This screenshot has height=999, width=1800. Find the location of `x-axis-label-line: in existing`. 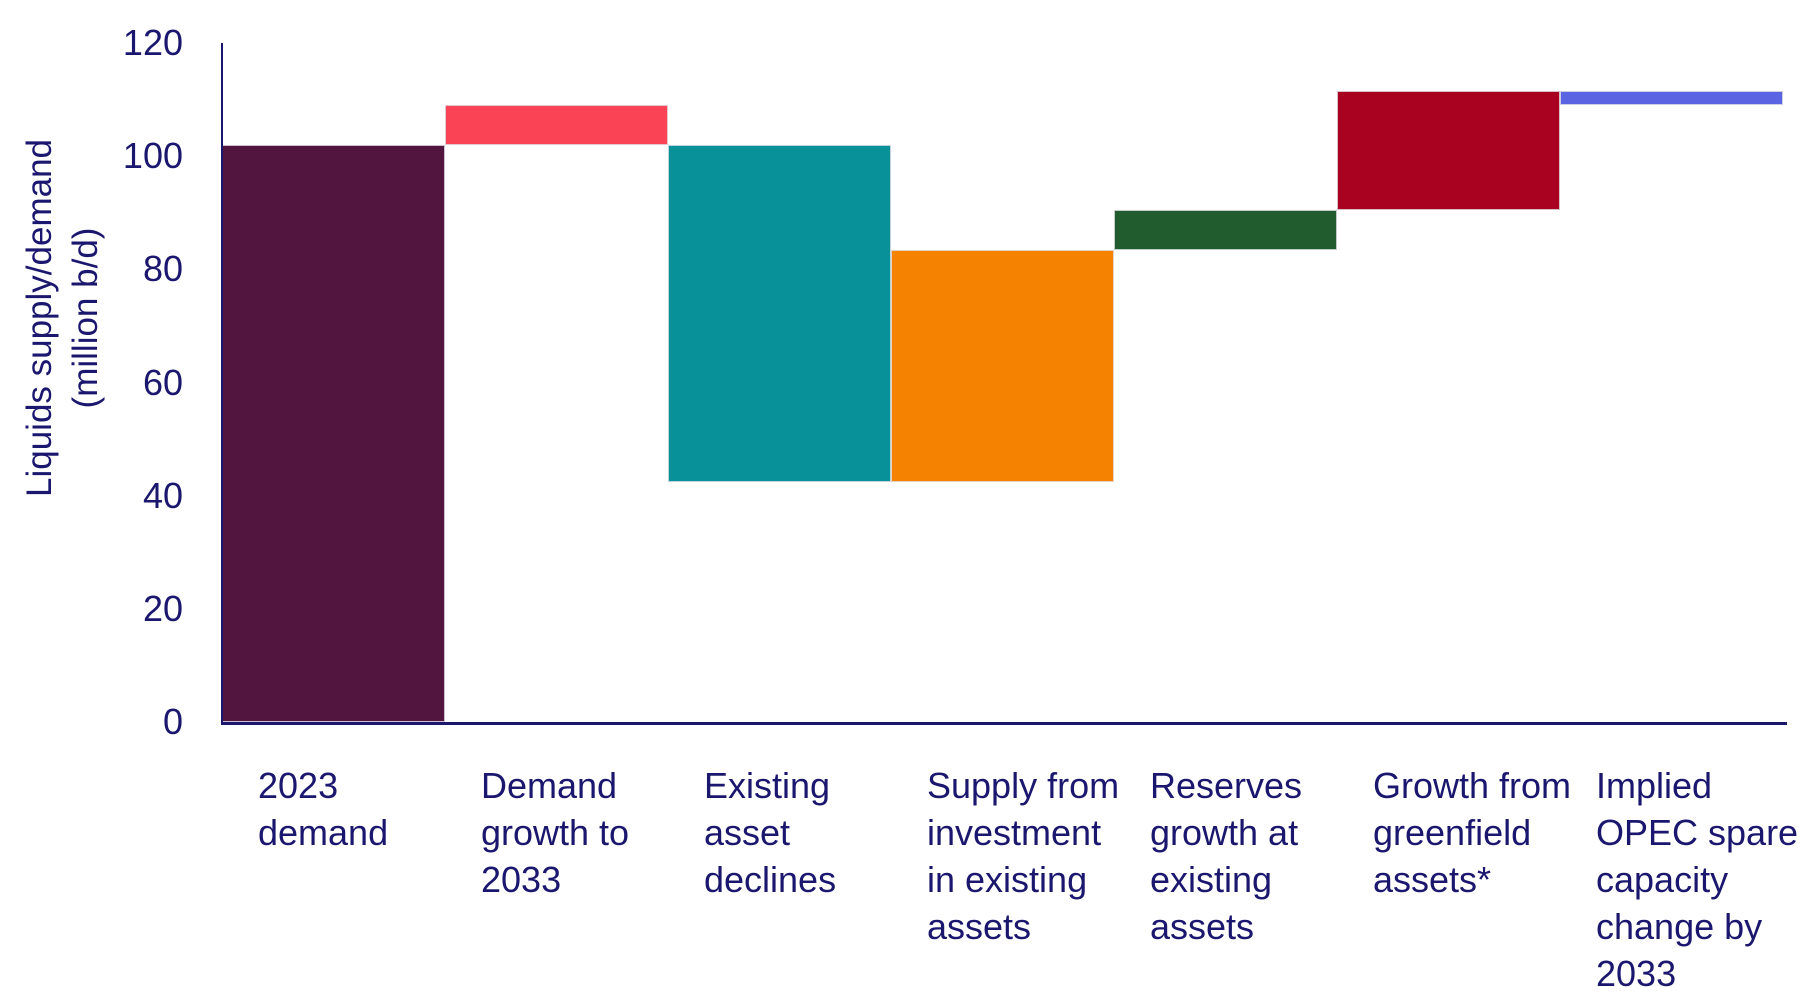

x-axis-label-line: in existing is located at coordinates (1007, 879).